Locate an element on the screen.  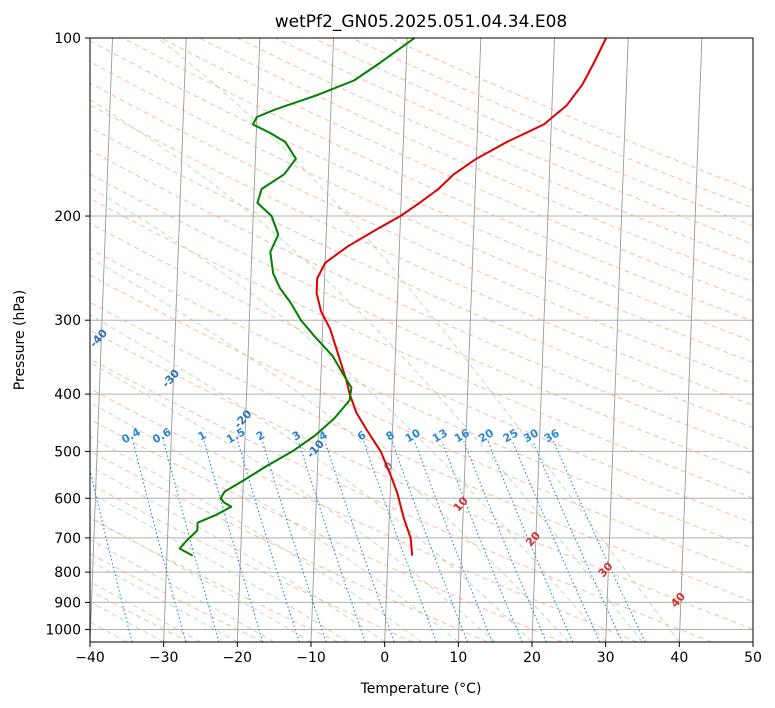
y-tick-label: 500 is located at coordinates (67, 452).